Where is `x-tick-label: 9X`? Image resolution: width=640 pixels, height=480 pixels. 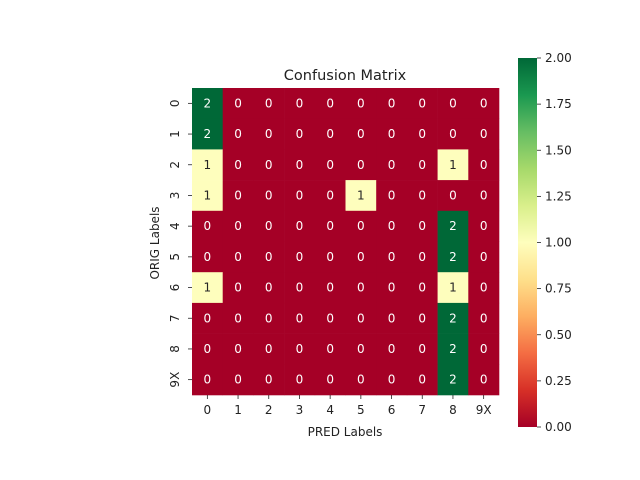
x-tick-label: 9X is located at coordinates (484, 410).